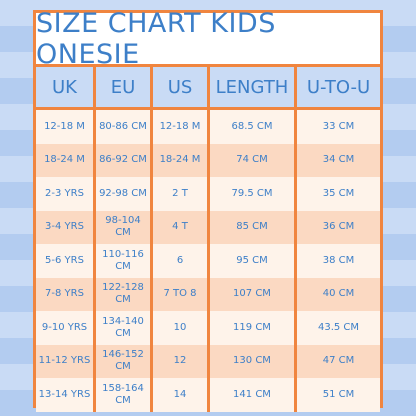  I want to click on table-row: 5-6 YRS 110-116 CM 6 95 CM 38 CM, so click(208, 261).